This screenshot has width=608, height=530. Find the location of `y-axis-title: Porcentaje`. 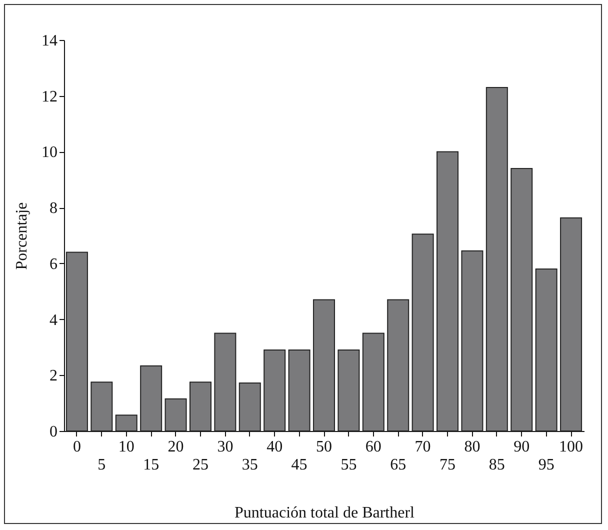

y-axis-title: Porcentaje is located at coordinates (22, 236).